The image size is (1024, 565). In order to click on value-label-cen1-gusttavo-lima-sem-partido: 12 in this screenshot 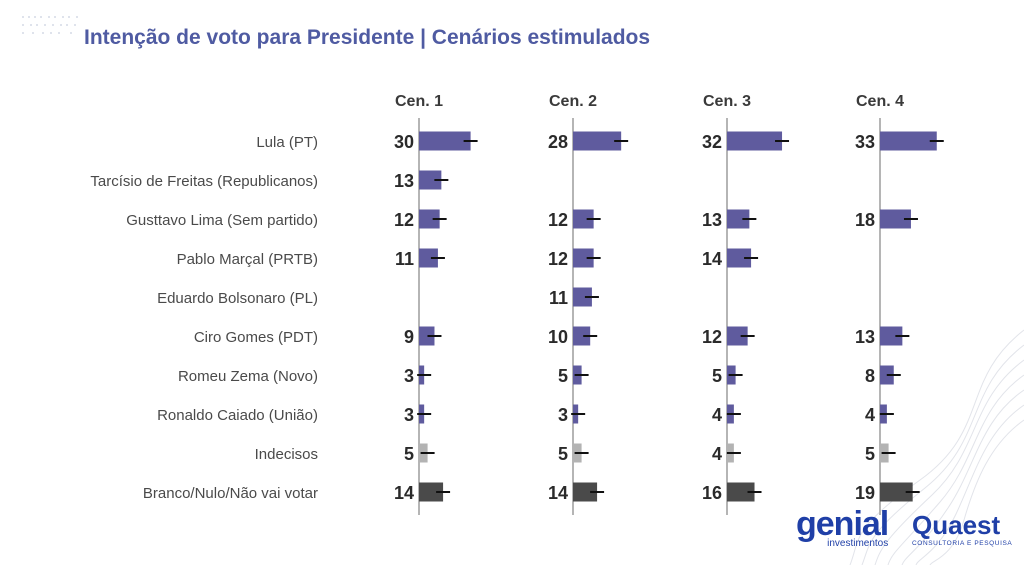, I will do `click(404, 220)`.